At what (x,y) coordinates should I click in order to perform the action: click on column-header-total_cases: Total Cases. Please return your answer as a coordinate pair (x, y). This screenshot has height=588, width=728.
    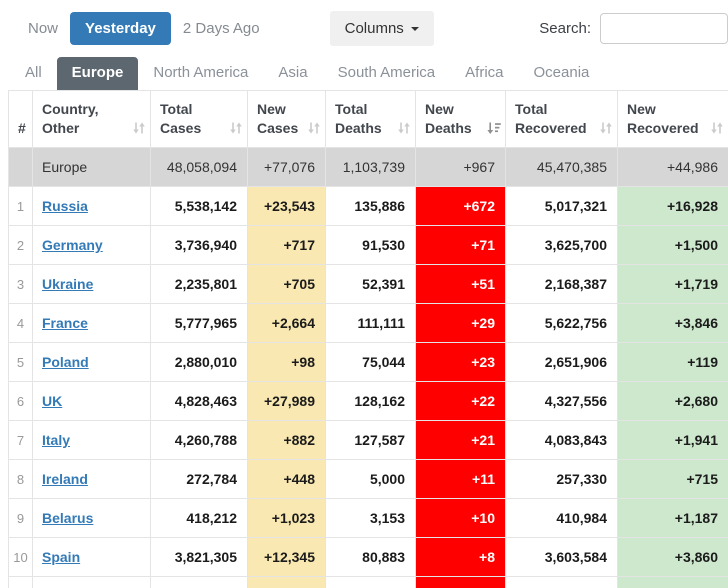
    Looking at the image, I should click on (199, 119).